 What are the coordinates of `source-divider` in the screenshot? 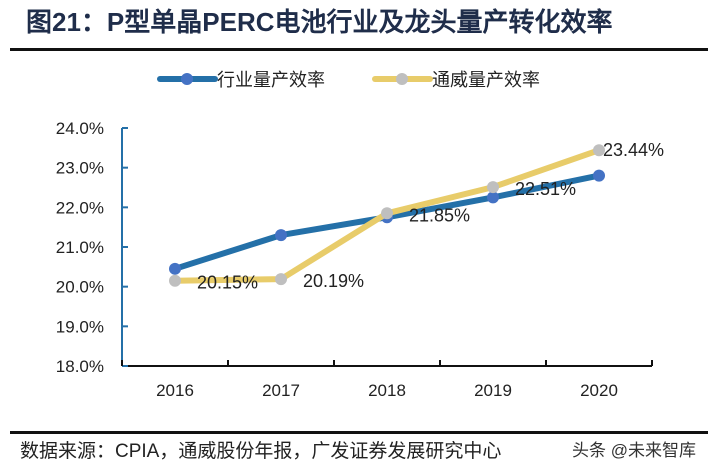 It's located at (359, 432).